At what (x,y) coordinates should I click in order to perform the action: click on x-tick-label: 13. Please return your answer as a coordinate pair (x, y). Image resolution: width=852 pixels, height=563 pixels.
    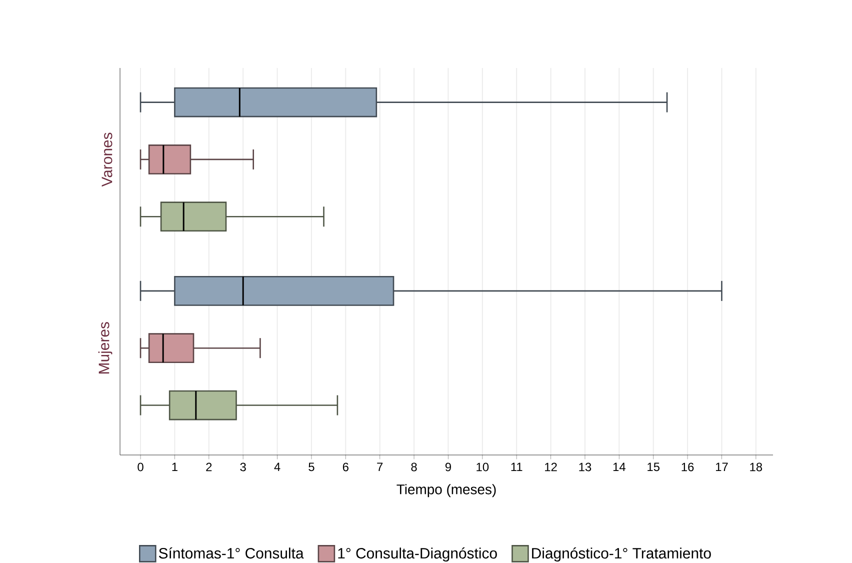
    Looking at the image, I should click on (585, 467).